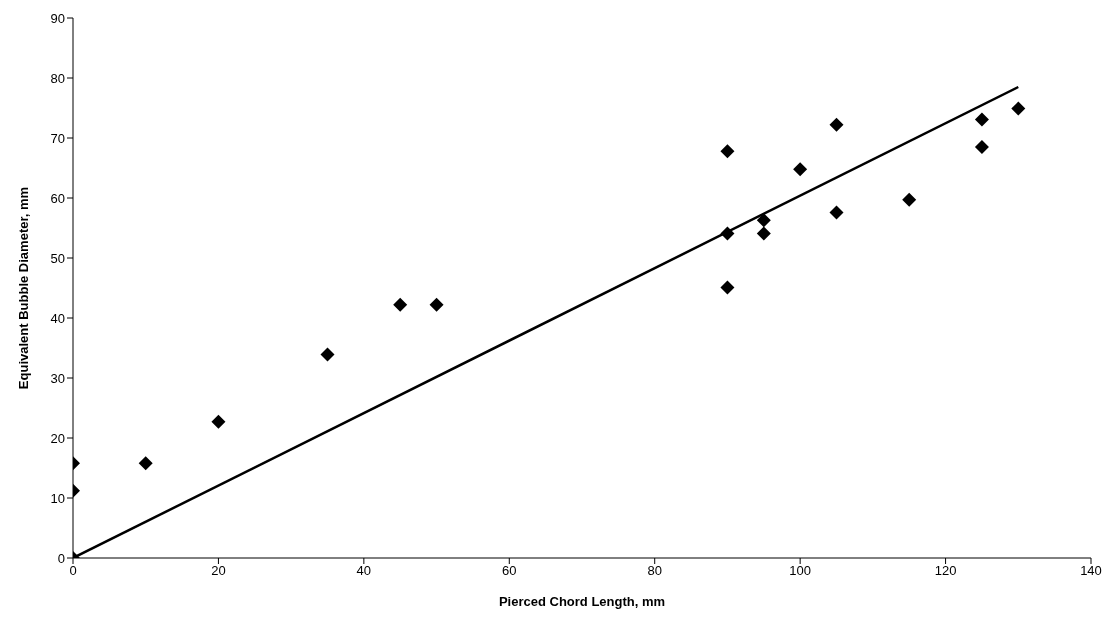 Image resolution: width=1120 pixels, height=636 pixels. What do you see at coordinates (57, 78) in the screenshot?
I see `y-tick-label: 80` at bounding box center [57, 78].